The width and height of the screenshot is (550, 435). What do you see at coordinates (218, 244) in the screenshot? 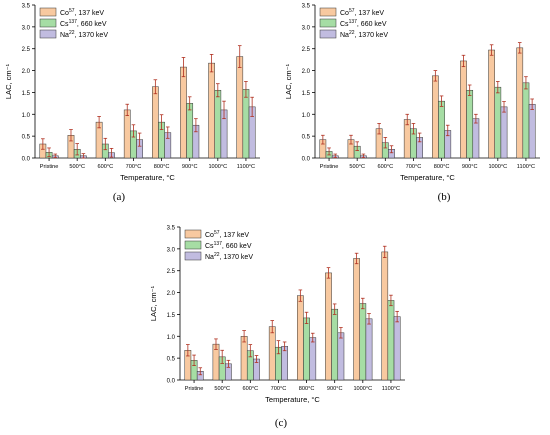
I see `legend-label-sup: 137` at bounding box center [218, 244].